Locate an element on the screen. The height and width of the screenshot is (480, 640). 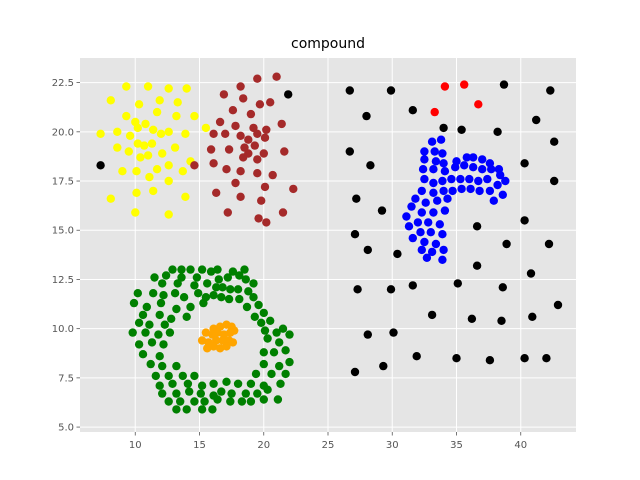
y-tick-label: 20.0 is located at coordinates (63, 132).